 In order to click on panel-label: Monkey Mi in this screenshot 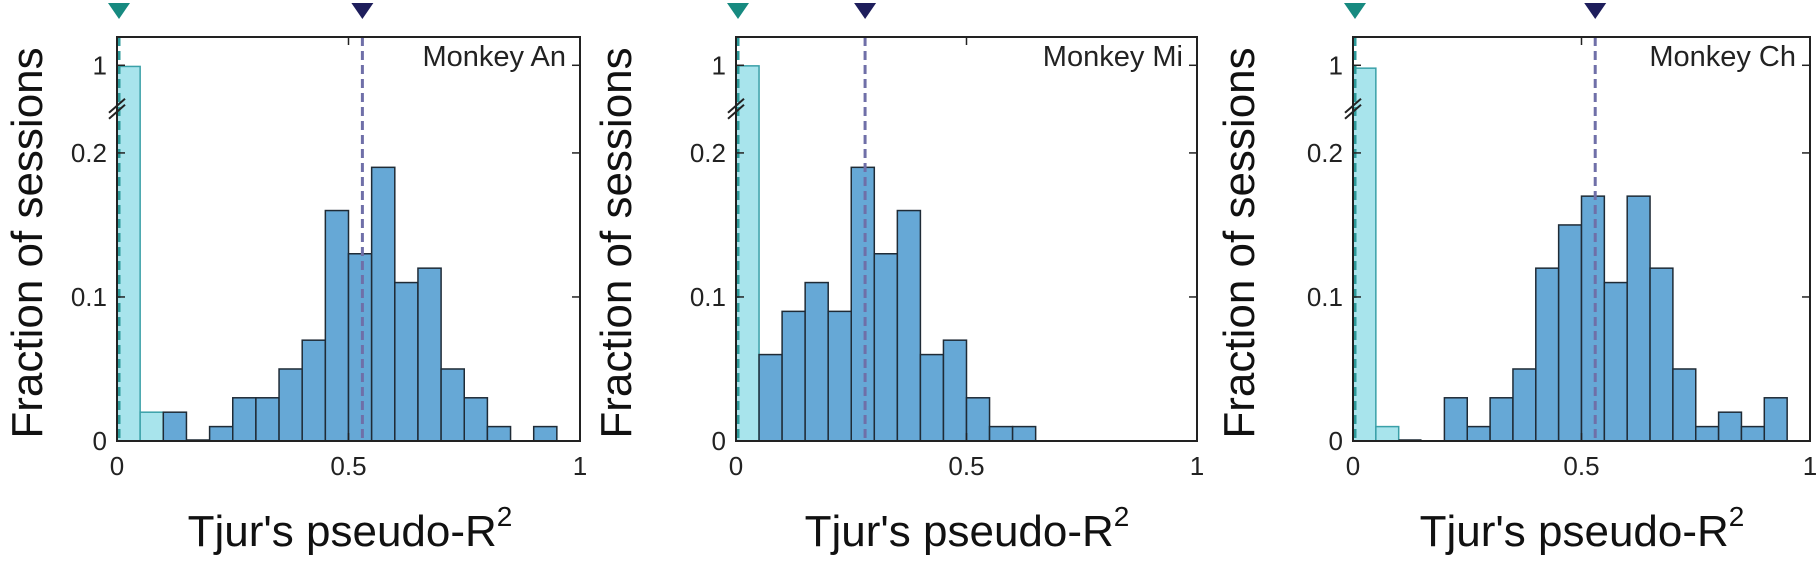, I will do `click(1113, 57)`.